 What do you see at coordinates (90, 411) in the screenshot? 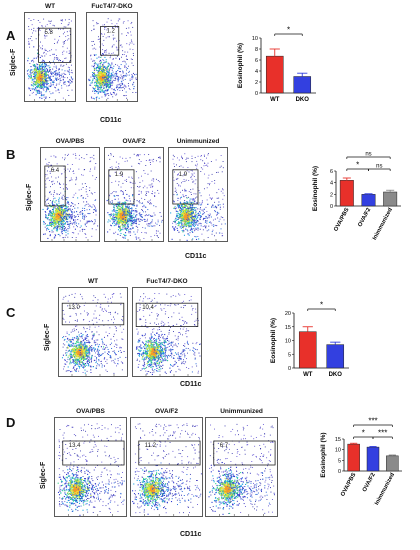
I see `facs-plot-title: OVA/PBS` at bounding box center [90, 411].